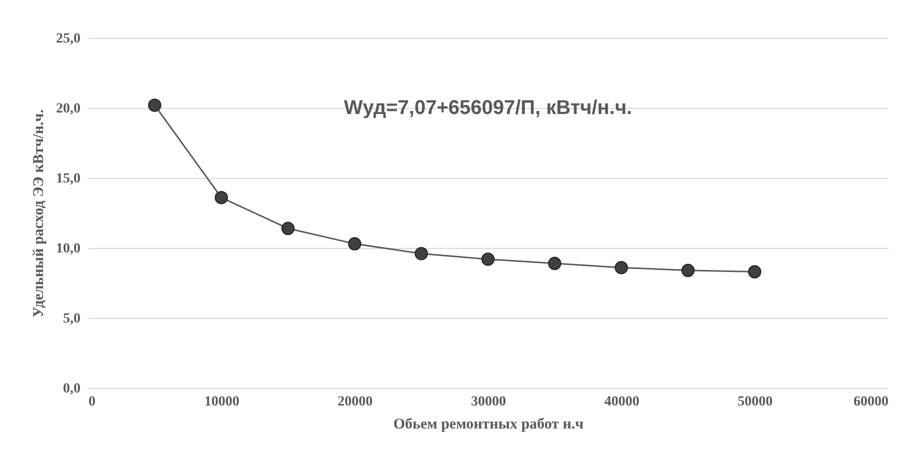  Describe the element at coordinates (622, 402) in the screenshot. I see `x-tick-label: 40000` at that location.